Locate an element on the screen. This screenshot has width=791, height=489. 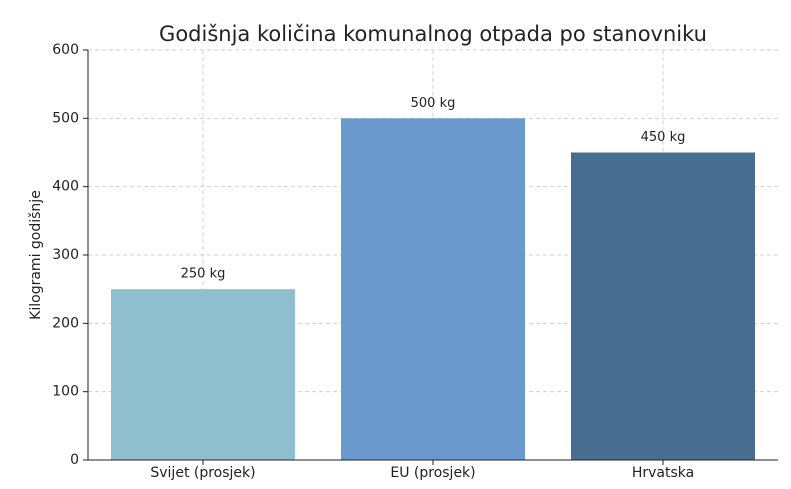
y-tick-label: 0 is located at coordinates (74, 460).